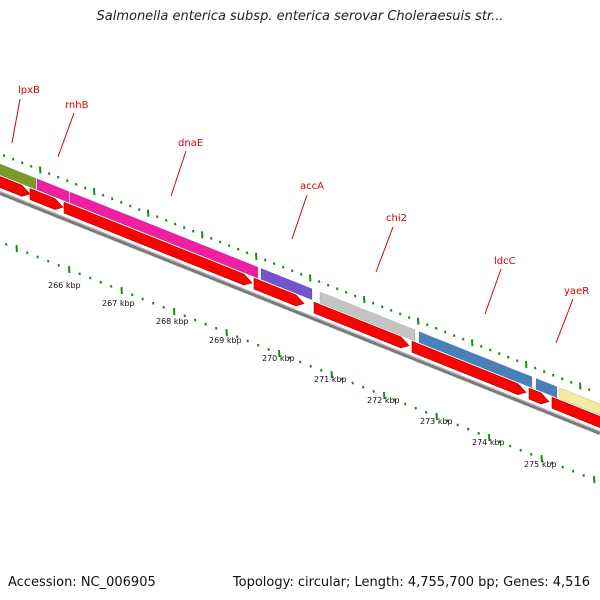 The width and height of the screenshot is (600, 600). What do you see at coordinates (488, 442) in the screenshot?
I see `scale-tick-label: 274 kbp` at bounding box center [488, 442].